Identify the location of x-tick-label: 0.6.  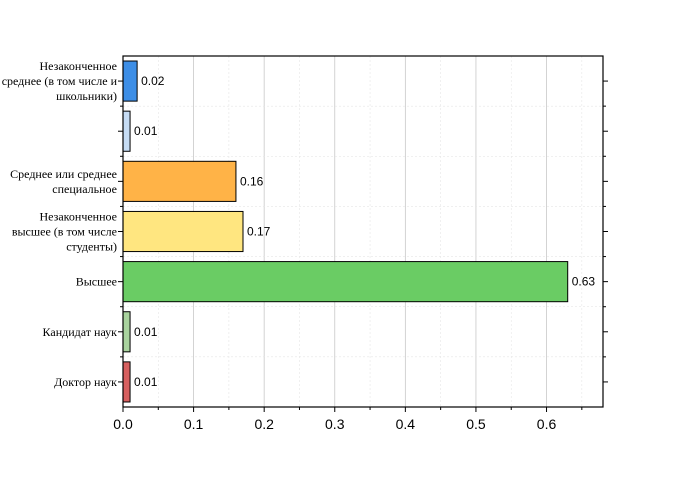
(547, 424).